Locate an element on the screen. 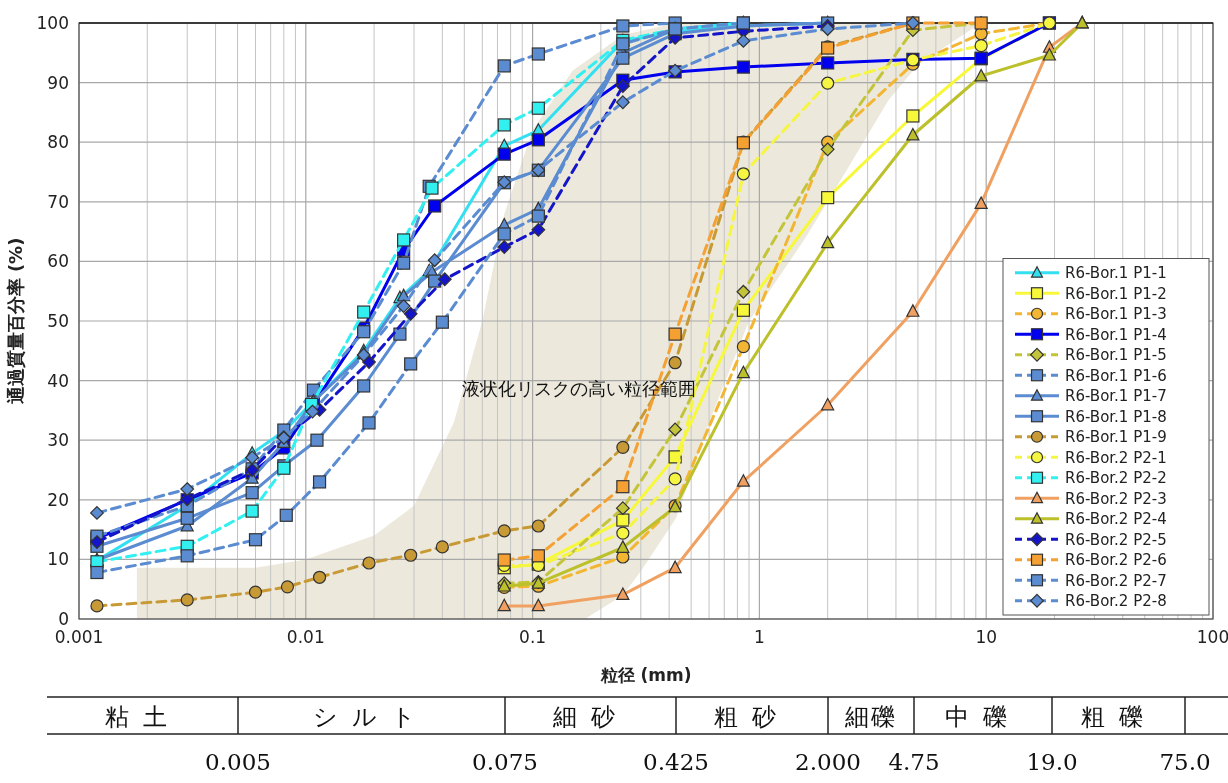  x-tick-label: 0.01 is located at coordinates (305, 637).